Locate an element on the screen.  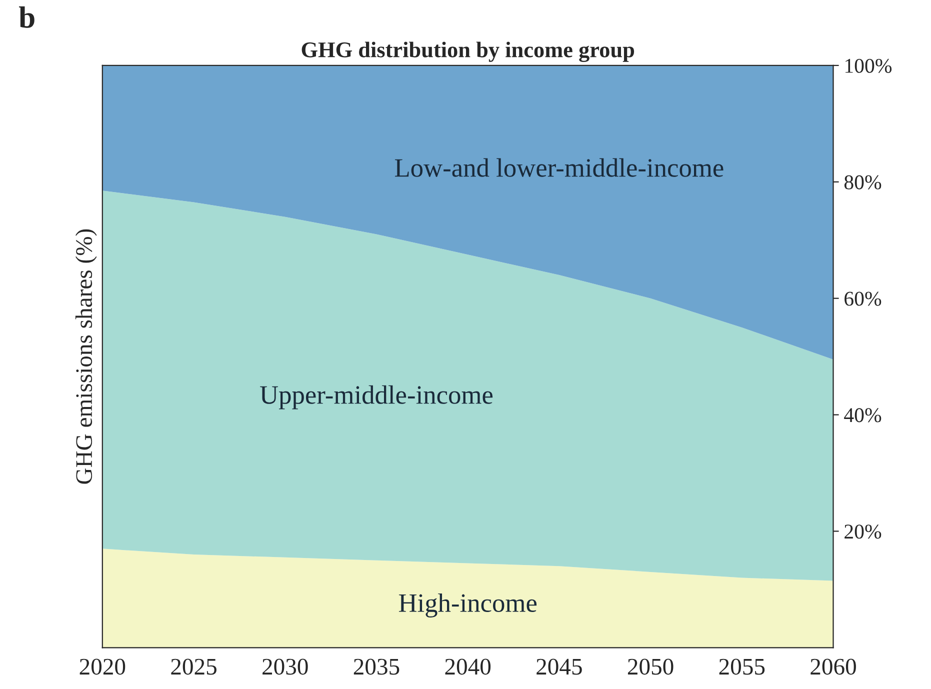
y-tick-label: 60% is located at coordinates (863, 299).